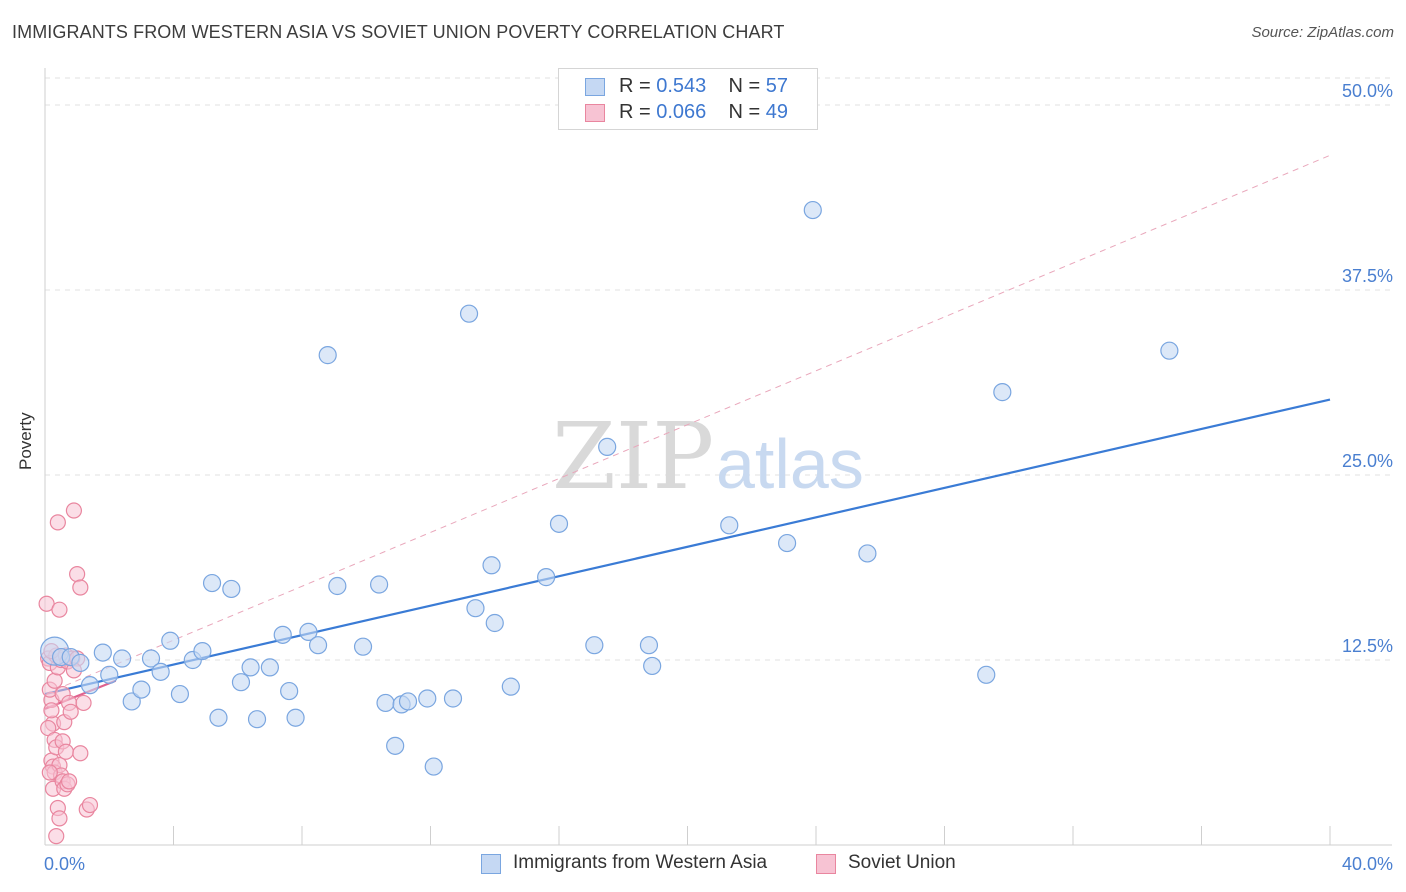 This screenshot has height=892, width=1406. I want to click on legend-swatch-soviet-union, so click(826, 864).